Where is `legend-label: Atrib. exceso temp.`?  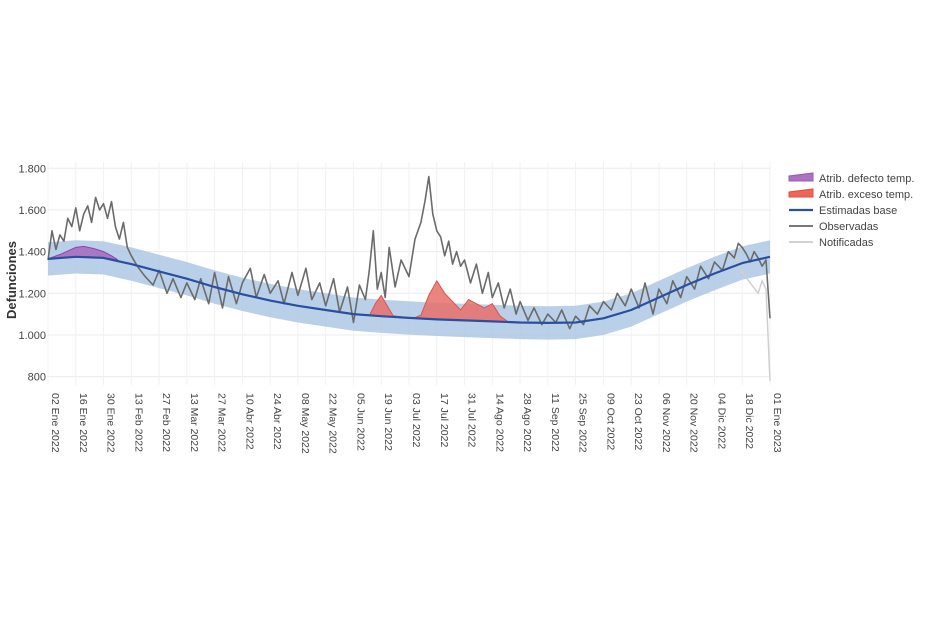 legend-label: Atrib. exceso temp. is located at coordinates (866, 195).